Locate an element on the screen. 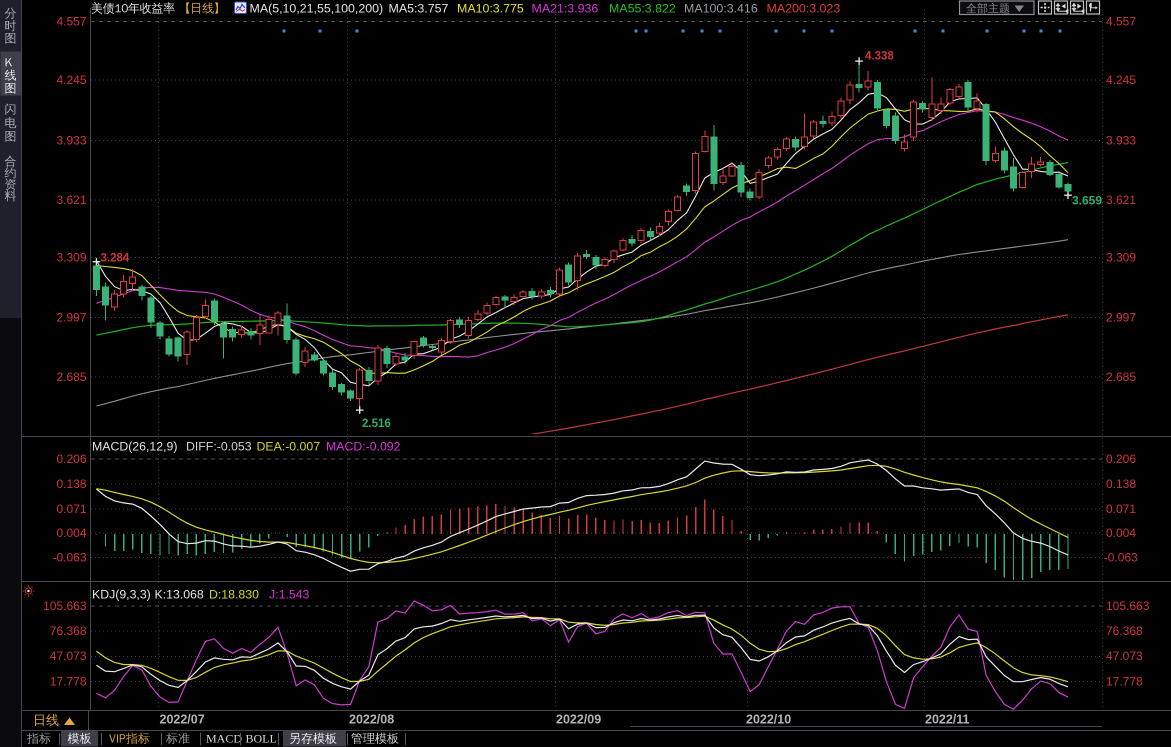  svg-text: 3.659 is located at coordinates (1087, 201).